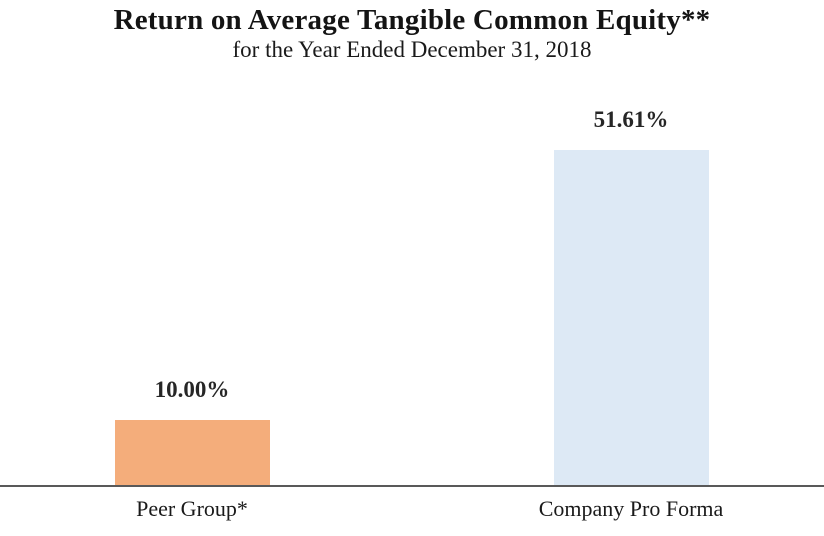 Image resolution: width=824 pixels, height=536 pixels. I want to click on chart-subtitle: for the Year Ended December 31, 2018, so click(412, 49).